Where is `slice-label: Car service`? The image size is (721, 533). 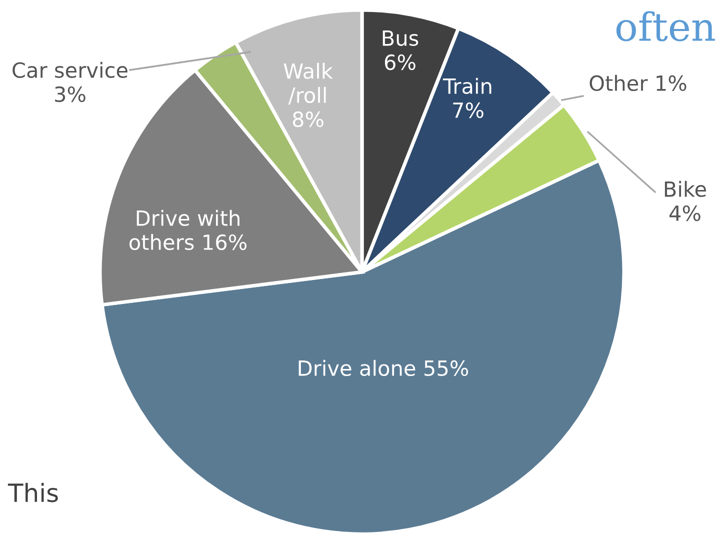 slice-label: Car service is located at coordinates (70, 70).